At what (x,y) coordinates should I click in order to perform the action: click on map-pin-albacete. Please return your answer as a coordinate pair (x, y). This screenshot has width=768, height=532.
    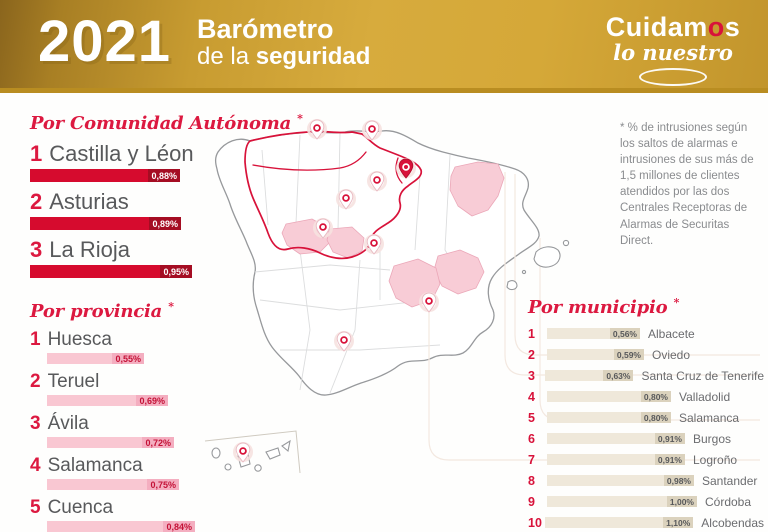
    Looking at the image, I should click on (429, 302).